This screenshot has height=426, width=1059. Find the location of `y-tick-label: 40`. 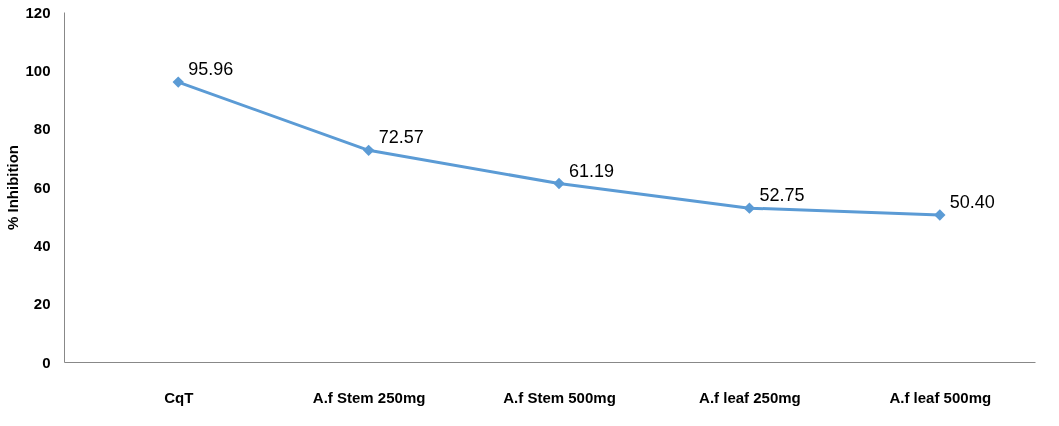

y-tick-label: 40 is located at coordinates (42, 245).